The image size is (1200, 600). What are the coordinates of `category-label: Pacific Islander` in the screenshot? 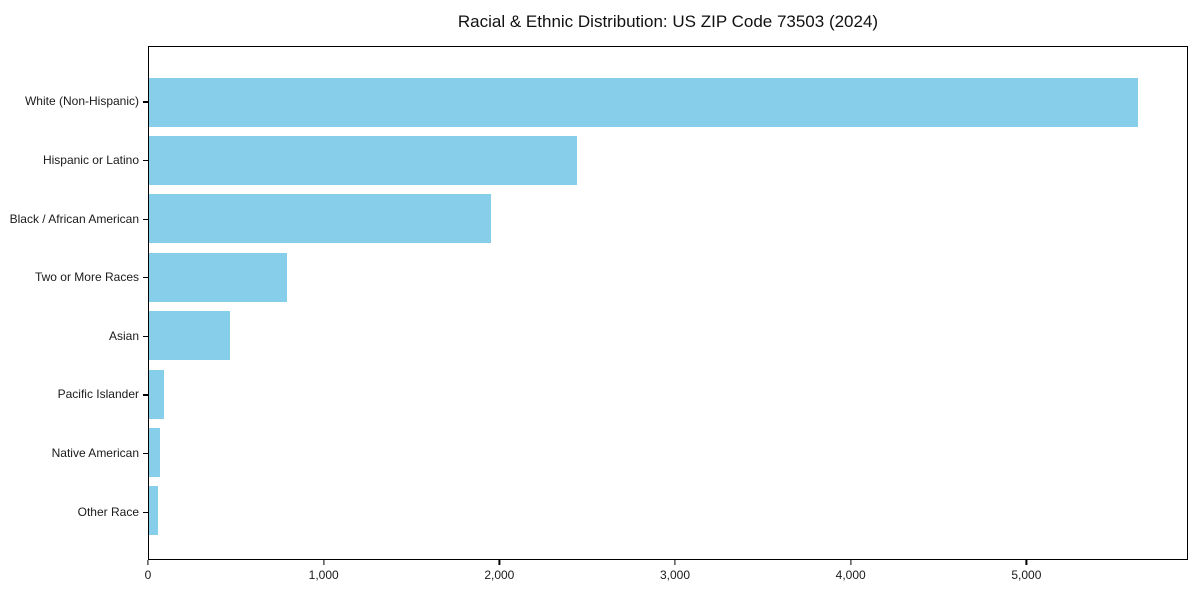 It's located at (98, 394).